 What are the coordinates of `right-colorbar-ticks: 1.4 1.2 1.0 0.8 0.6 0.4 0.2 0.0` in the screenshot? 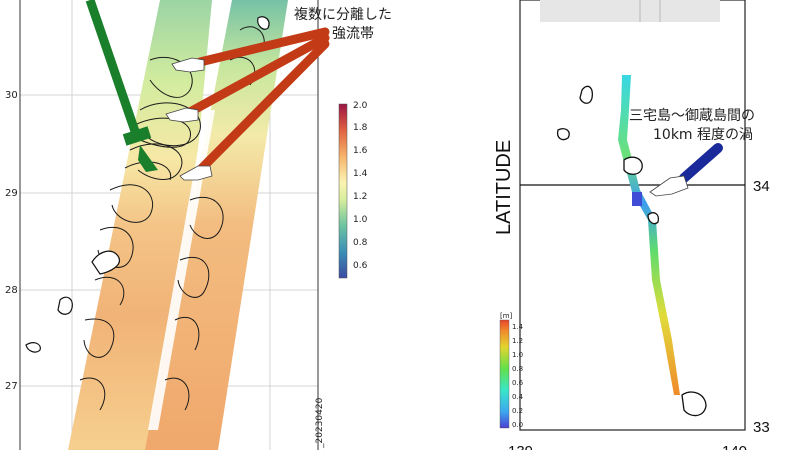 It's located at (518, 376).